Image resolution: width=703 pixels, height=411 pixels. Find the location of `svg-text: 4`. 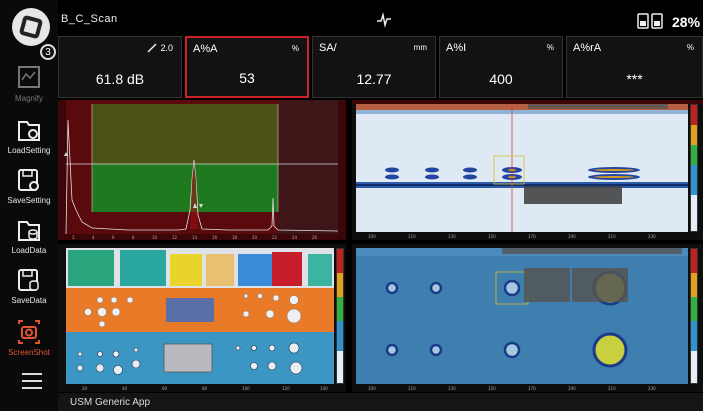

svg-text: 4 is located at coordinates (93, 237).